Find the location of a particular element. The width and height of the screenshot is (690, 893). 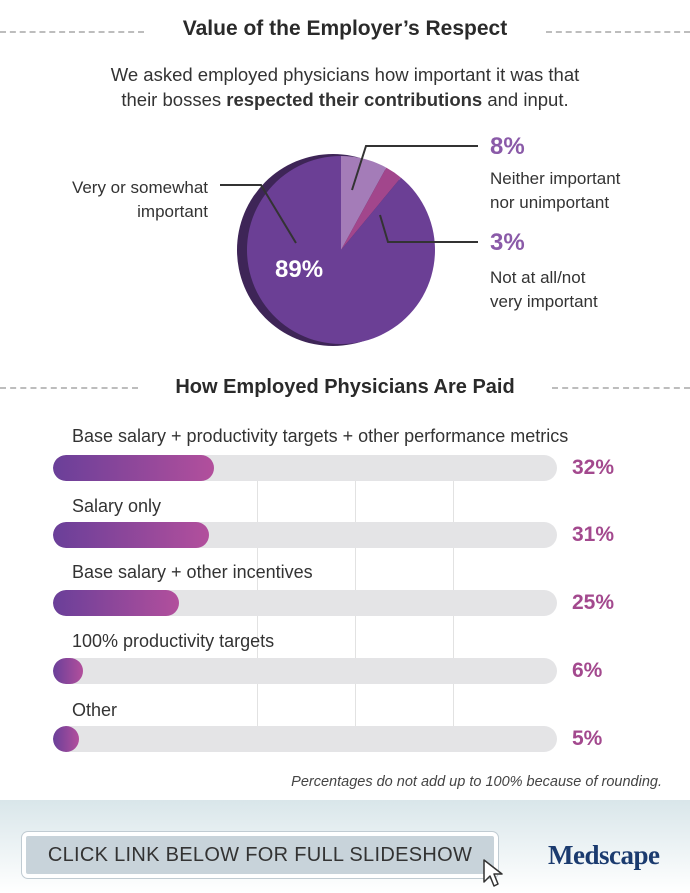

bar-value-label: 5% is located at coordinates (587, 738).